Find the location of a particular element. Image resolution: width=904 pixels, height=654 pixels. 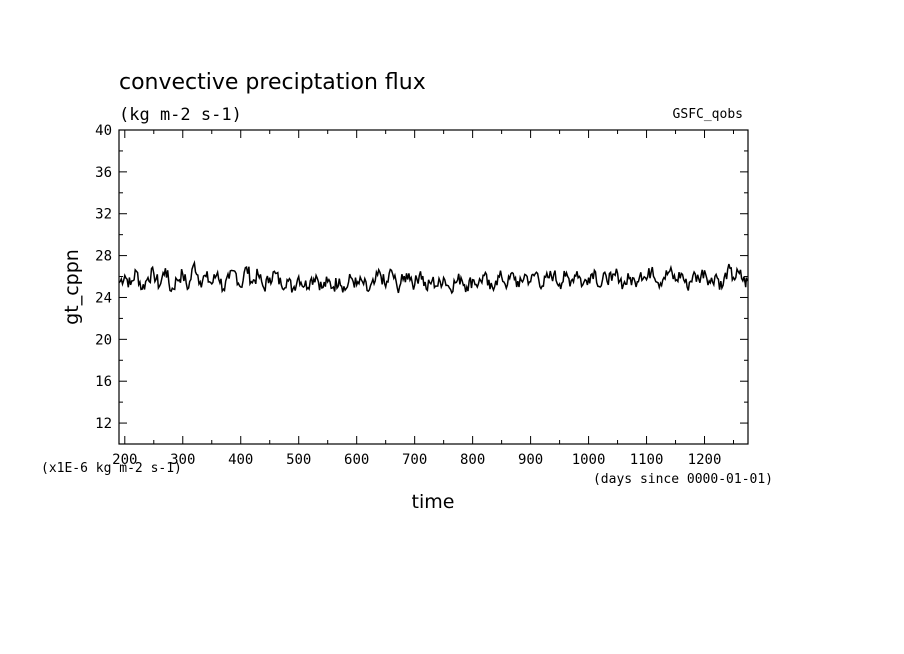

y-axis-title: gt_cppn is located at coordinates (72, 287).